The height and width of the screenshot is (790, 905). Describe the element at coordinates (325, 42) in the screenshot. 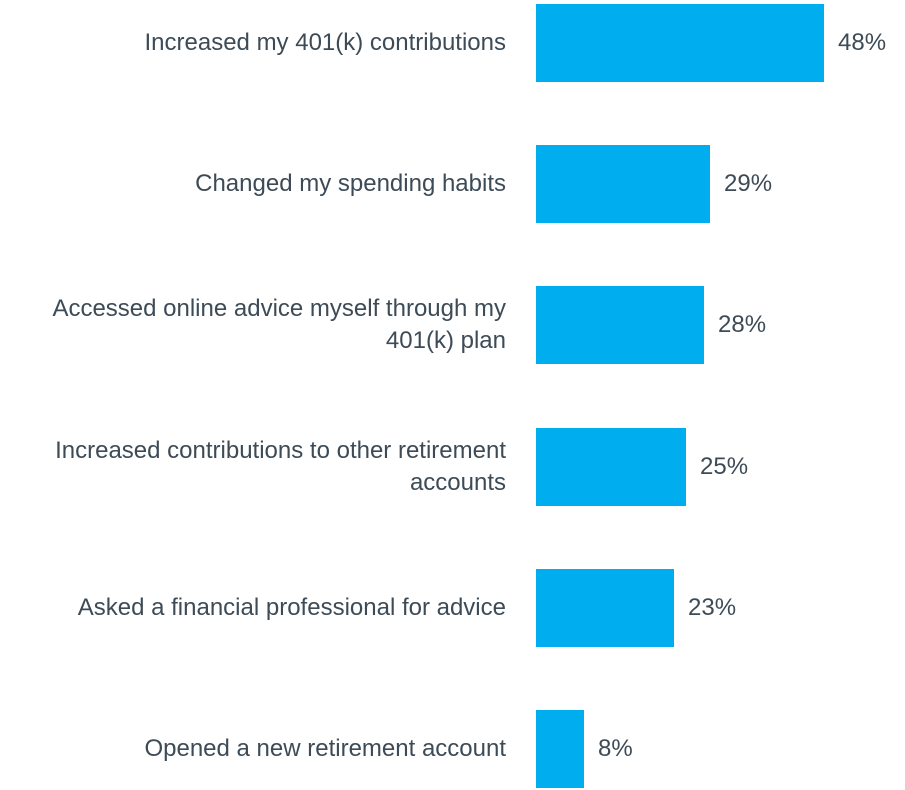

I see `category-label: Increased my 401(k) contributions` at that location.